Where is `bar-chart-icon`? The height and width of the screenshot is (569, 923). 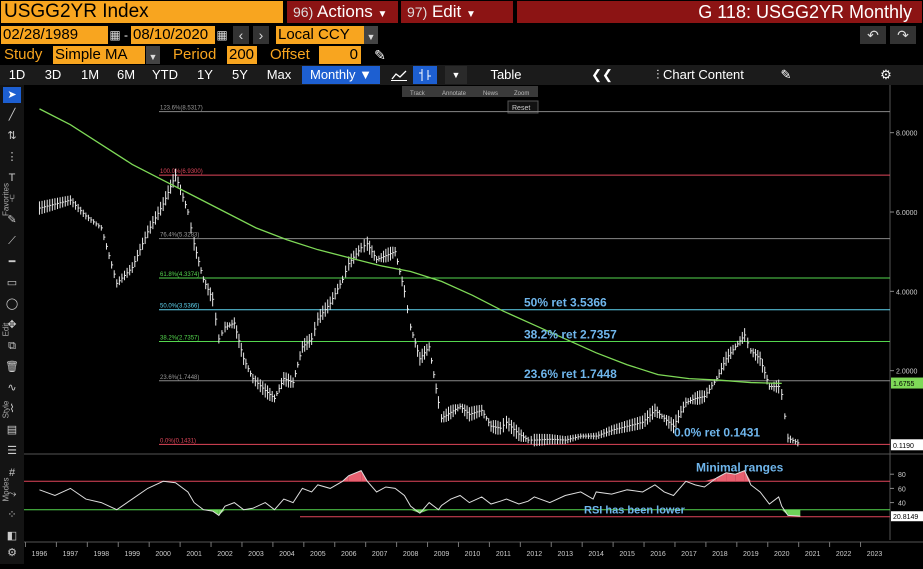 bar-chart-icon is located at coordinates (425, 75).